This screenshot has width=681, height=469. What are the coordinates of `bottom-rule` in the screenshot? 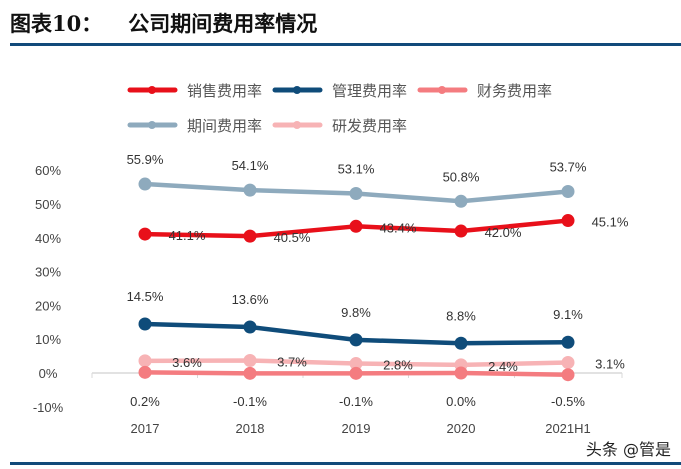 It's located at (345, 463).